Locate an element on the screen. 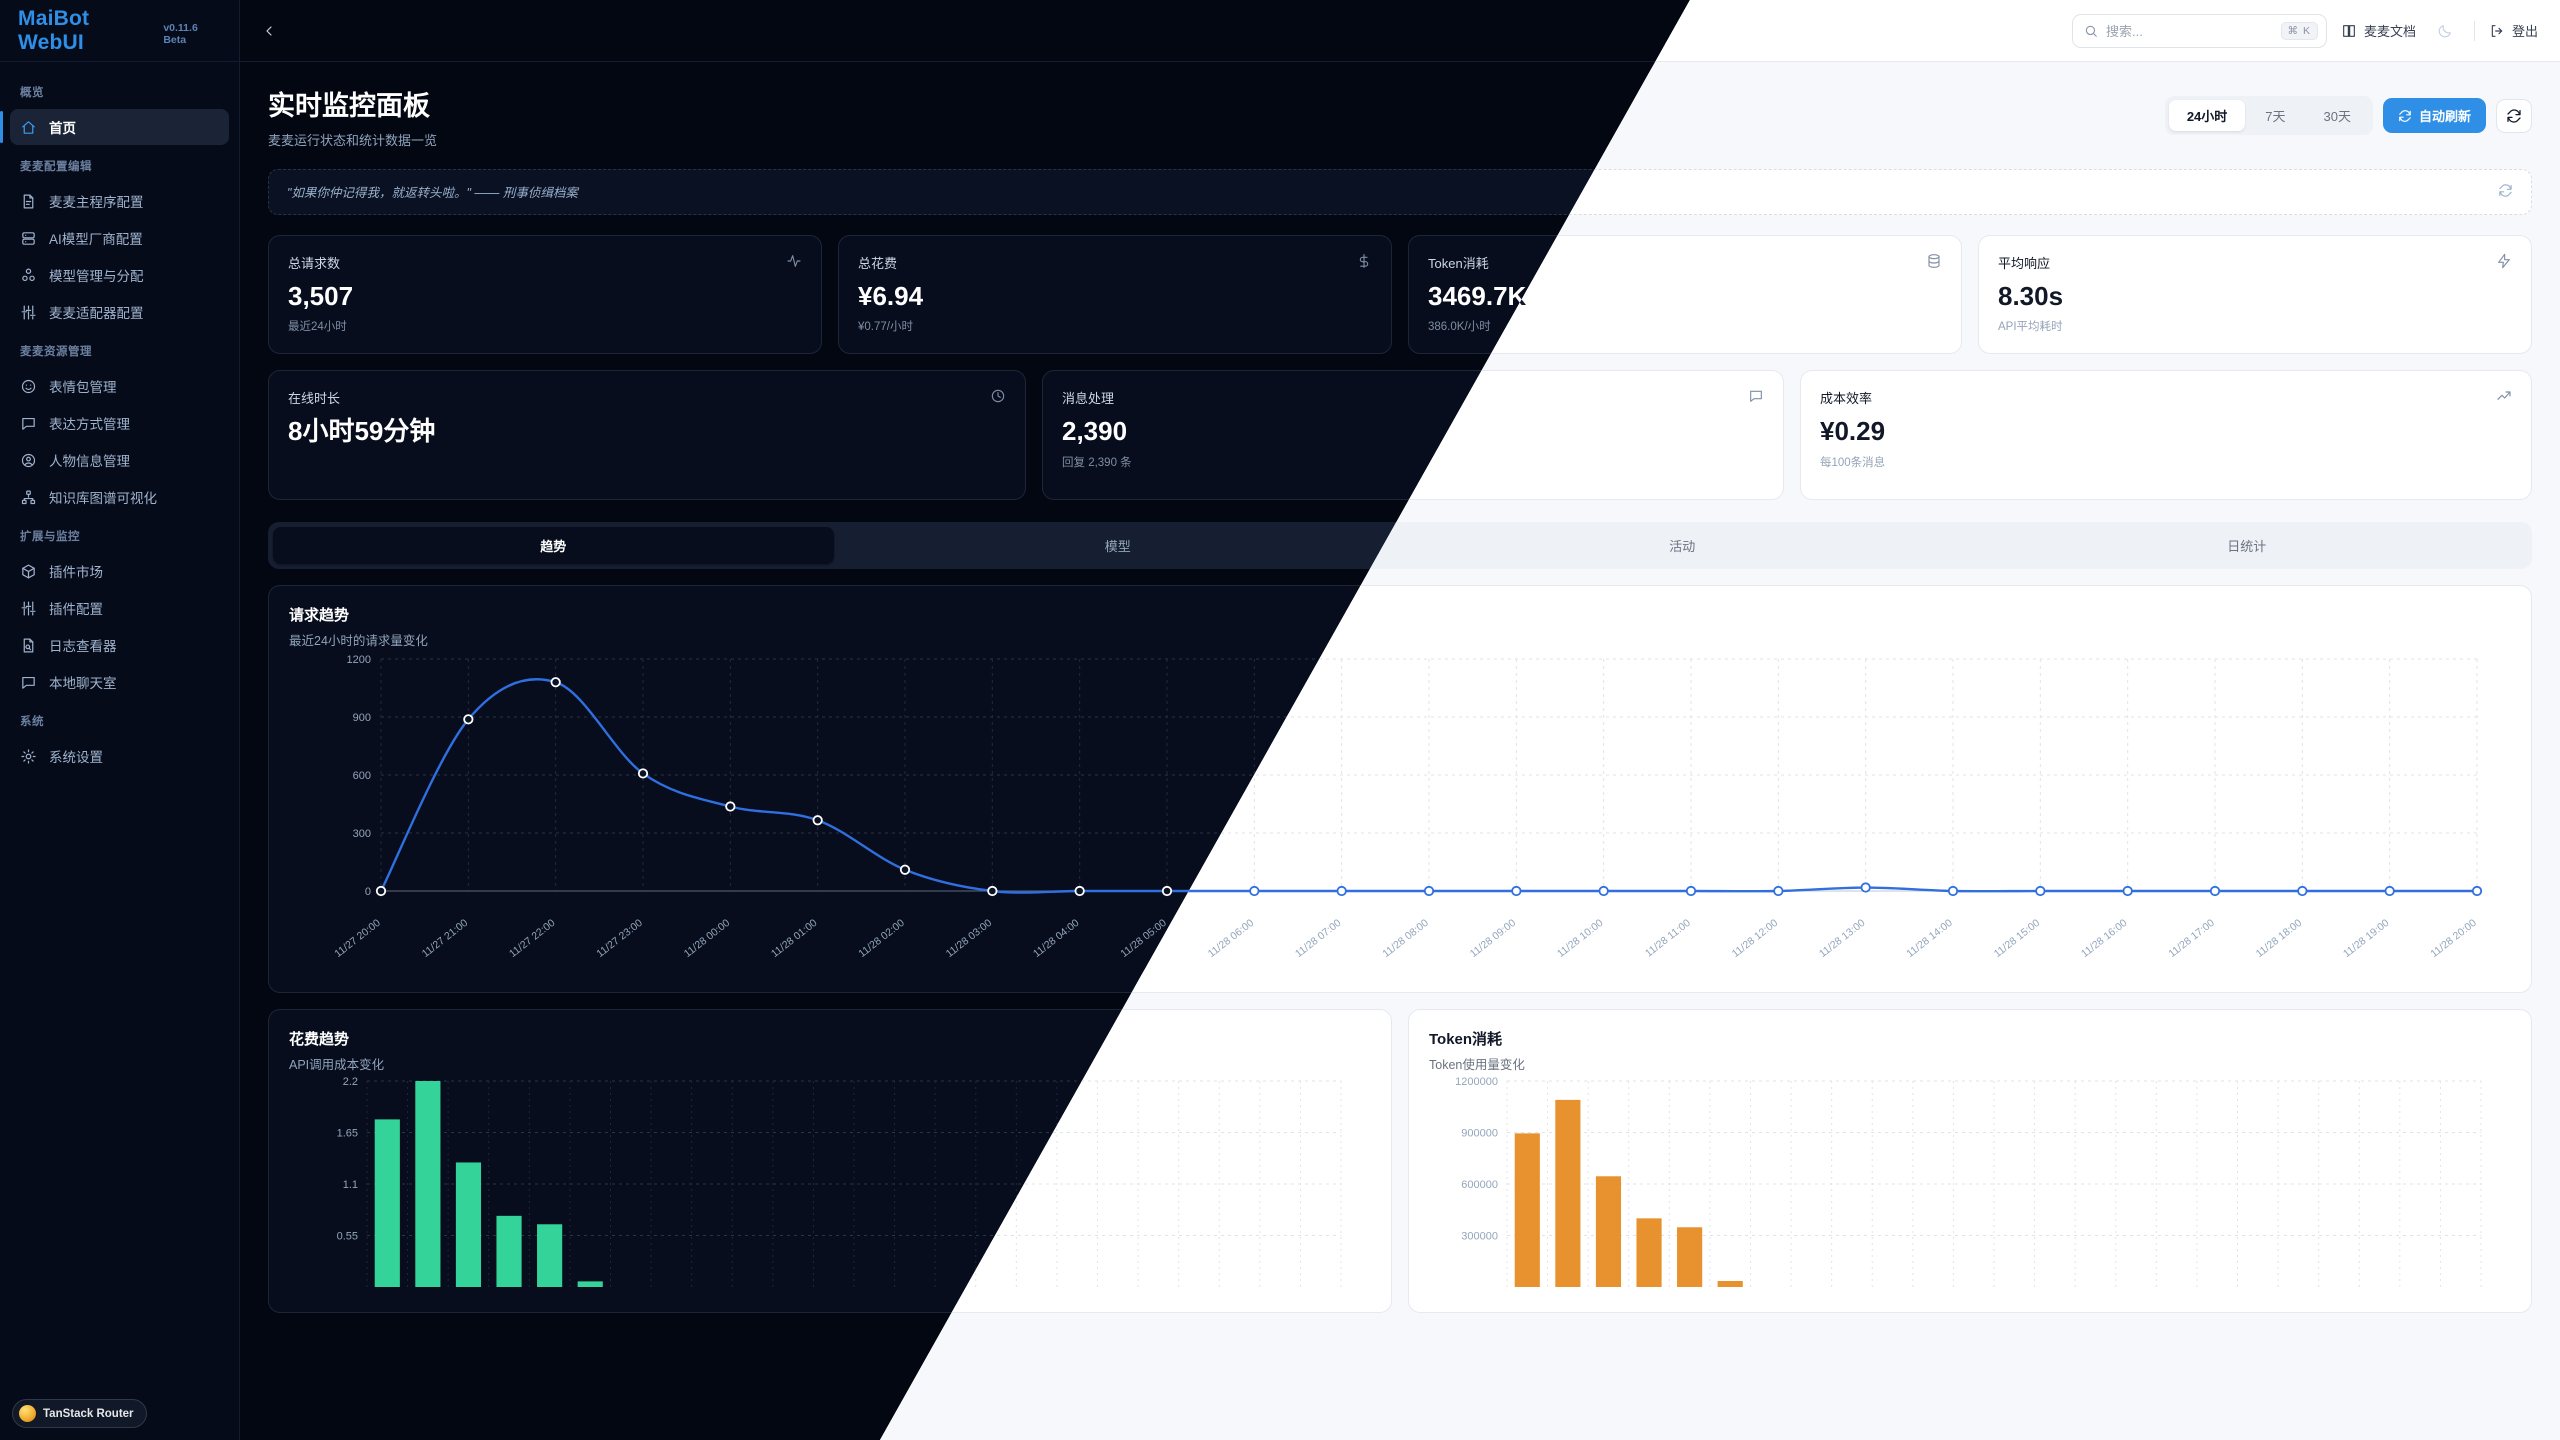 The image size is (2560, 1440). time-range-0: 24小时 is located at coordinates (2207, 115).